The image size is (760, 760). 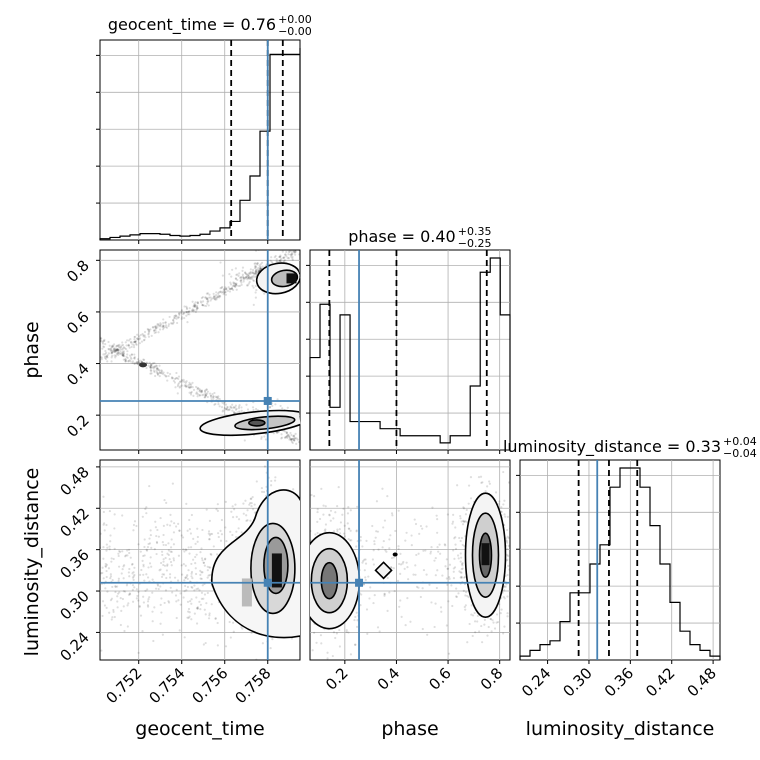 I want to click on x-tick-label: 0.48, so click(x=702, y=682).